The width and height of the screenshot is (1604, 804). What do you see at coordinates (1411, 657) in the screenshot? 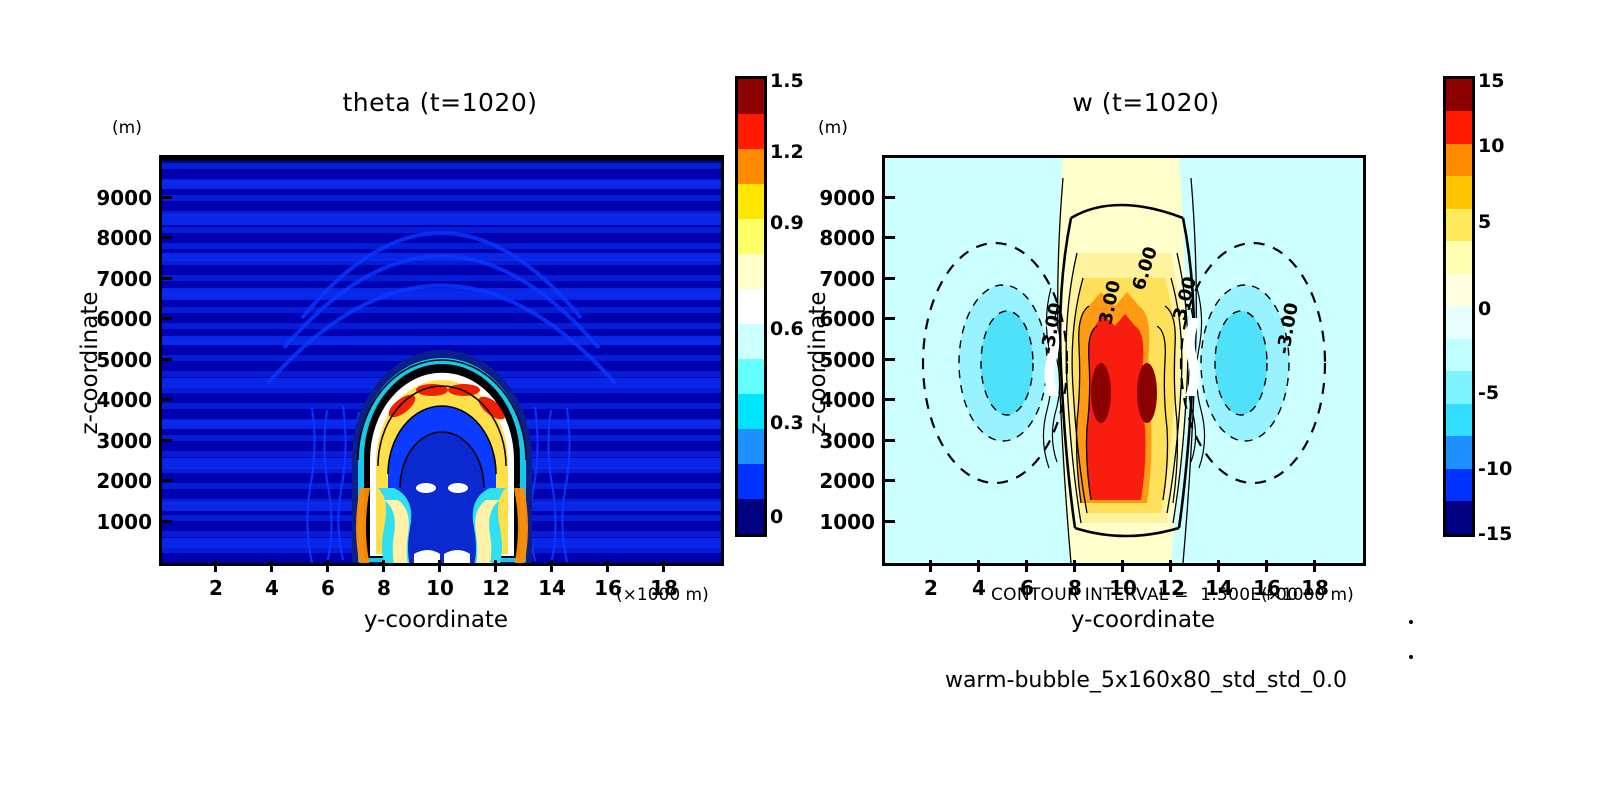
I see `stray-dot-lower` at bounding box center [1411, 657].